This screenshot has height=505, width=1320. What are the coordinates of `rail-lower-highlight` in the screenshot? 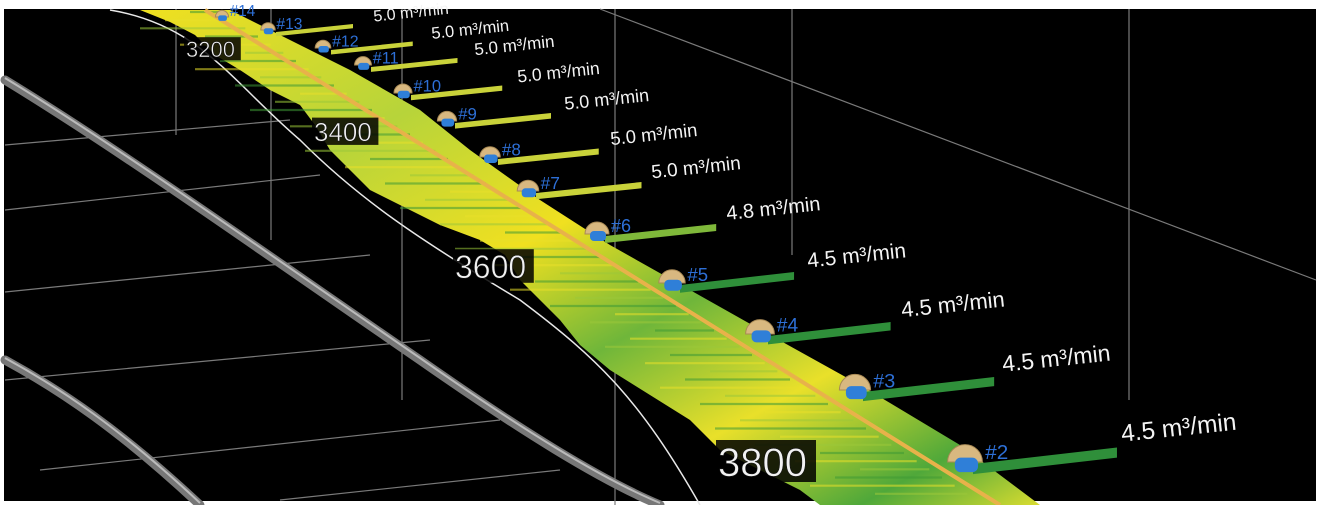 It's located at (102, 430).